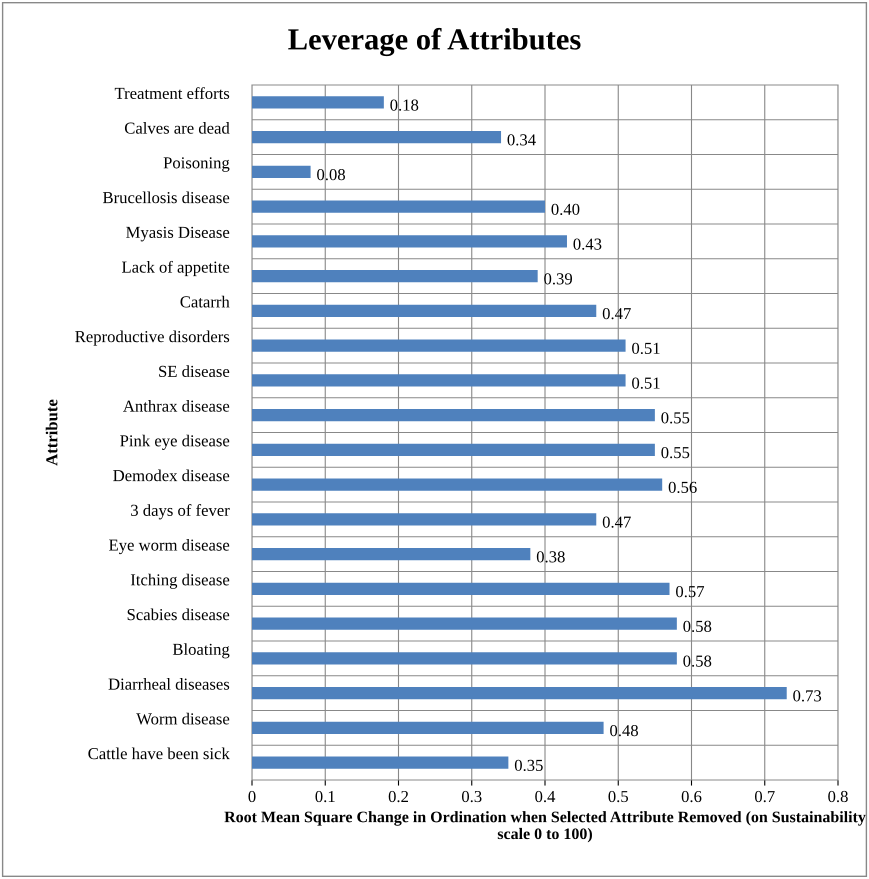  I want to click on data-label: 0.08, so click(331, 174).